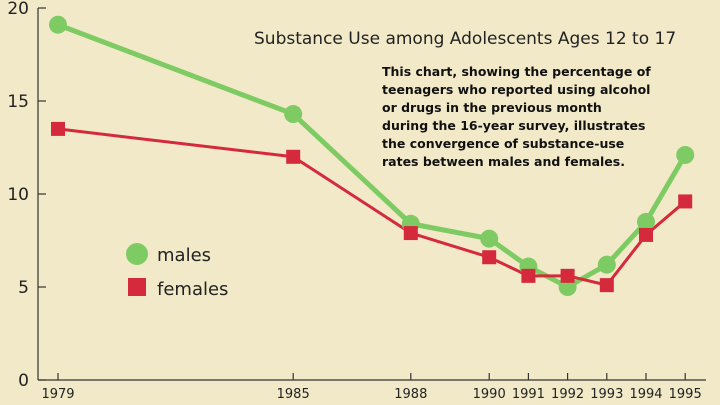 Image resolution: width=720 pixels, height=405 pixels. What do you see at coordinates (18, 195) in the screenshot?
I see `y-tick-label: 10` at bounding box center [18, 195].